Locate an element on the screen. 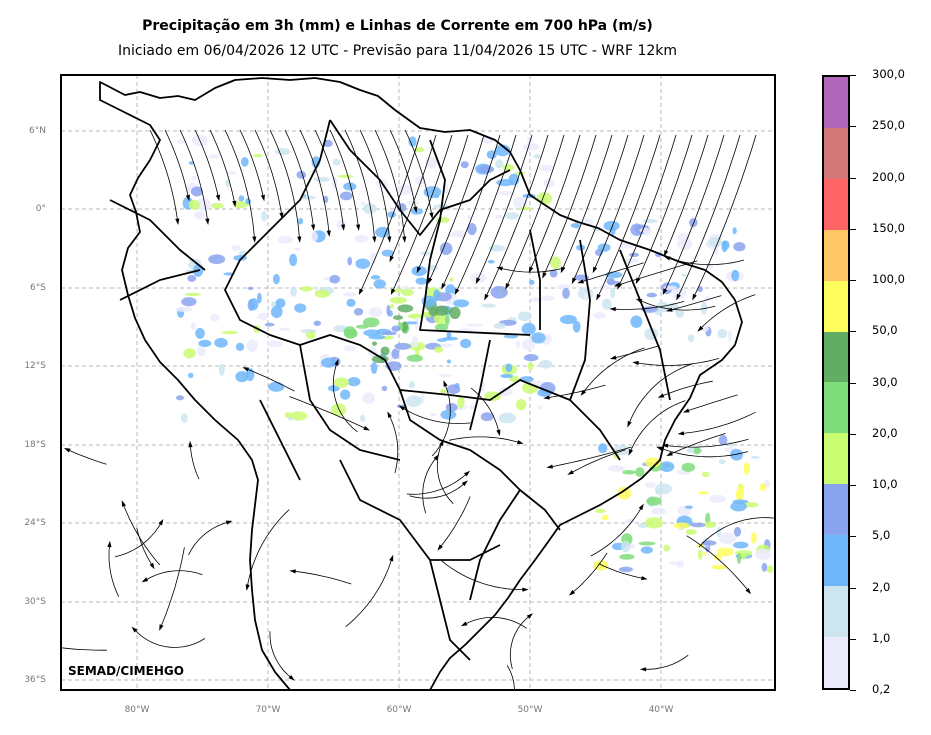  colorbar-label: 150,0 is located at coordinates (888, 227).